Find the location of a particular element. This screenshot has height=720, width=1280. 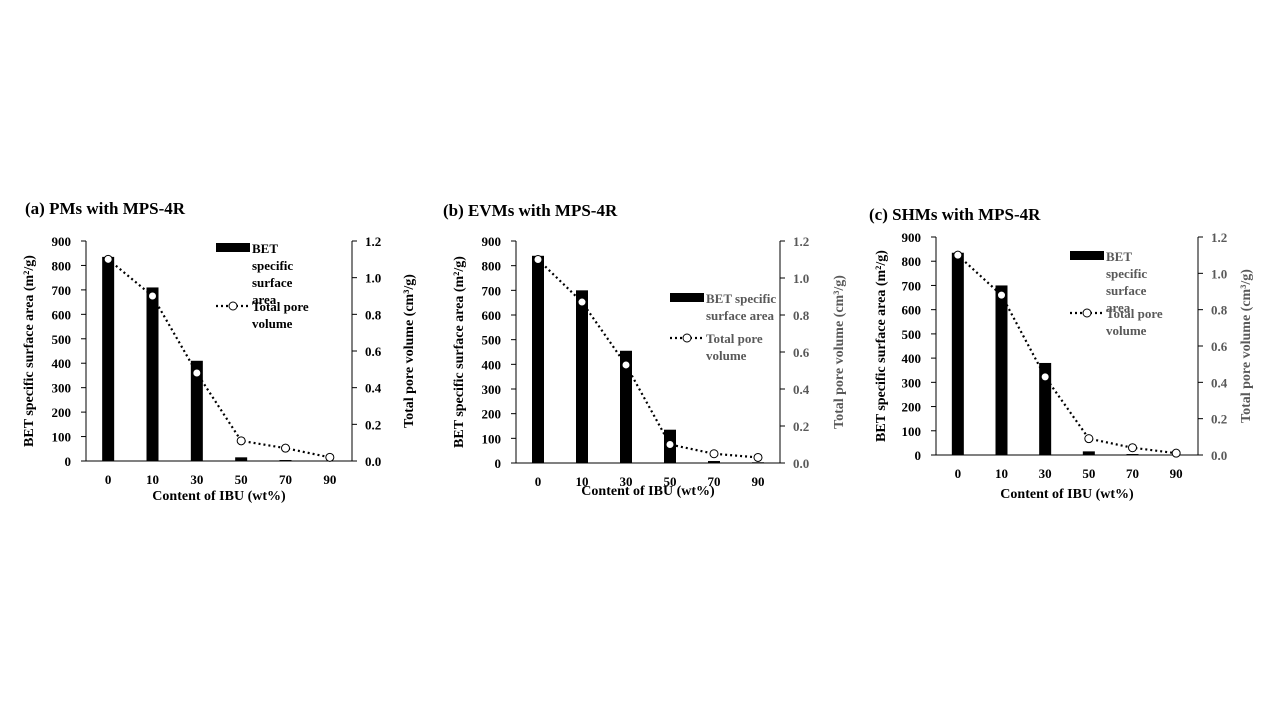

legend-label-line: BET specific is located at coordinates (741, 298).